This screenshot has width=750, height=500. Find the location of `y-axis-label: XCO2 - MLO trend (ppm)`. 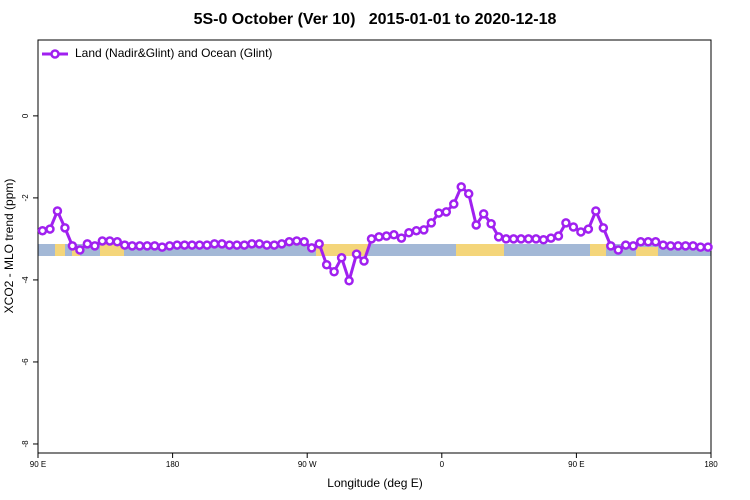

y-axis-label: XCO2 - MLO trend (ppm) is located at coordinates (9, 246).